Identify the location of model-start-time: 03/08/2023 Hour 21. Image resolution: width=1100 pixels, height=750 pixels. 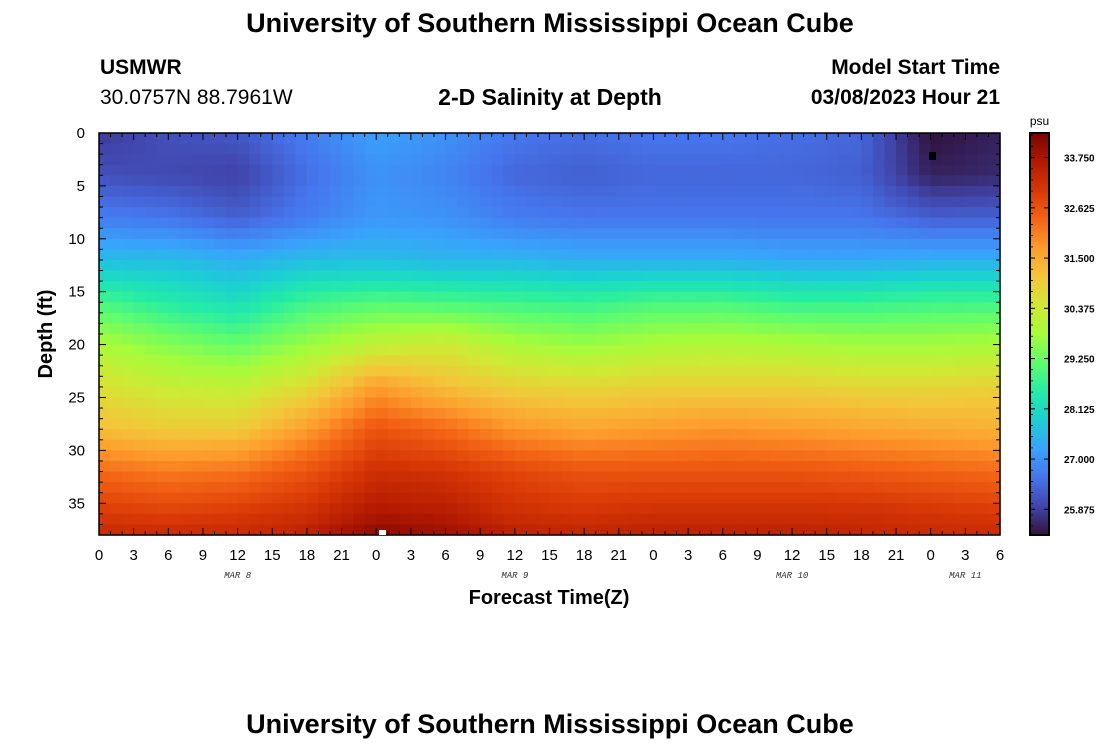
(905, 97).